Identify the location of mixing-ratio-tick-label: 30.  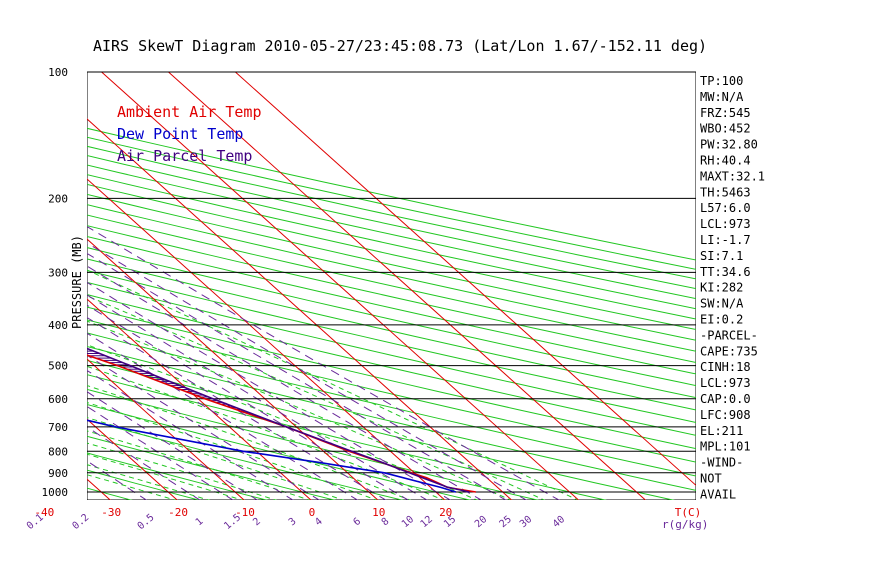
(526, 522).